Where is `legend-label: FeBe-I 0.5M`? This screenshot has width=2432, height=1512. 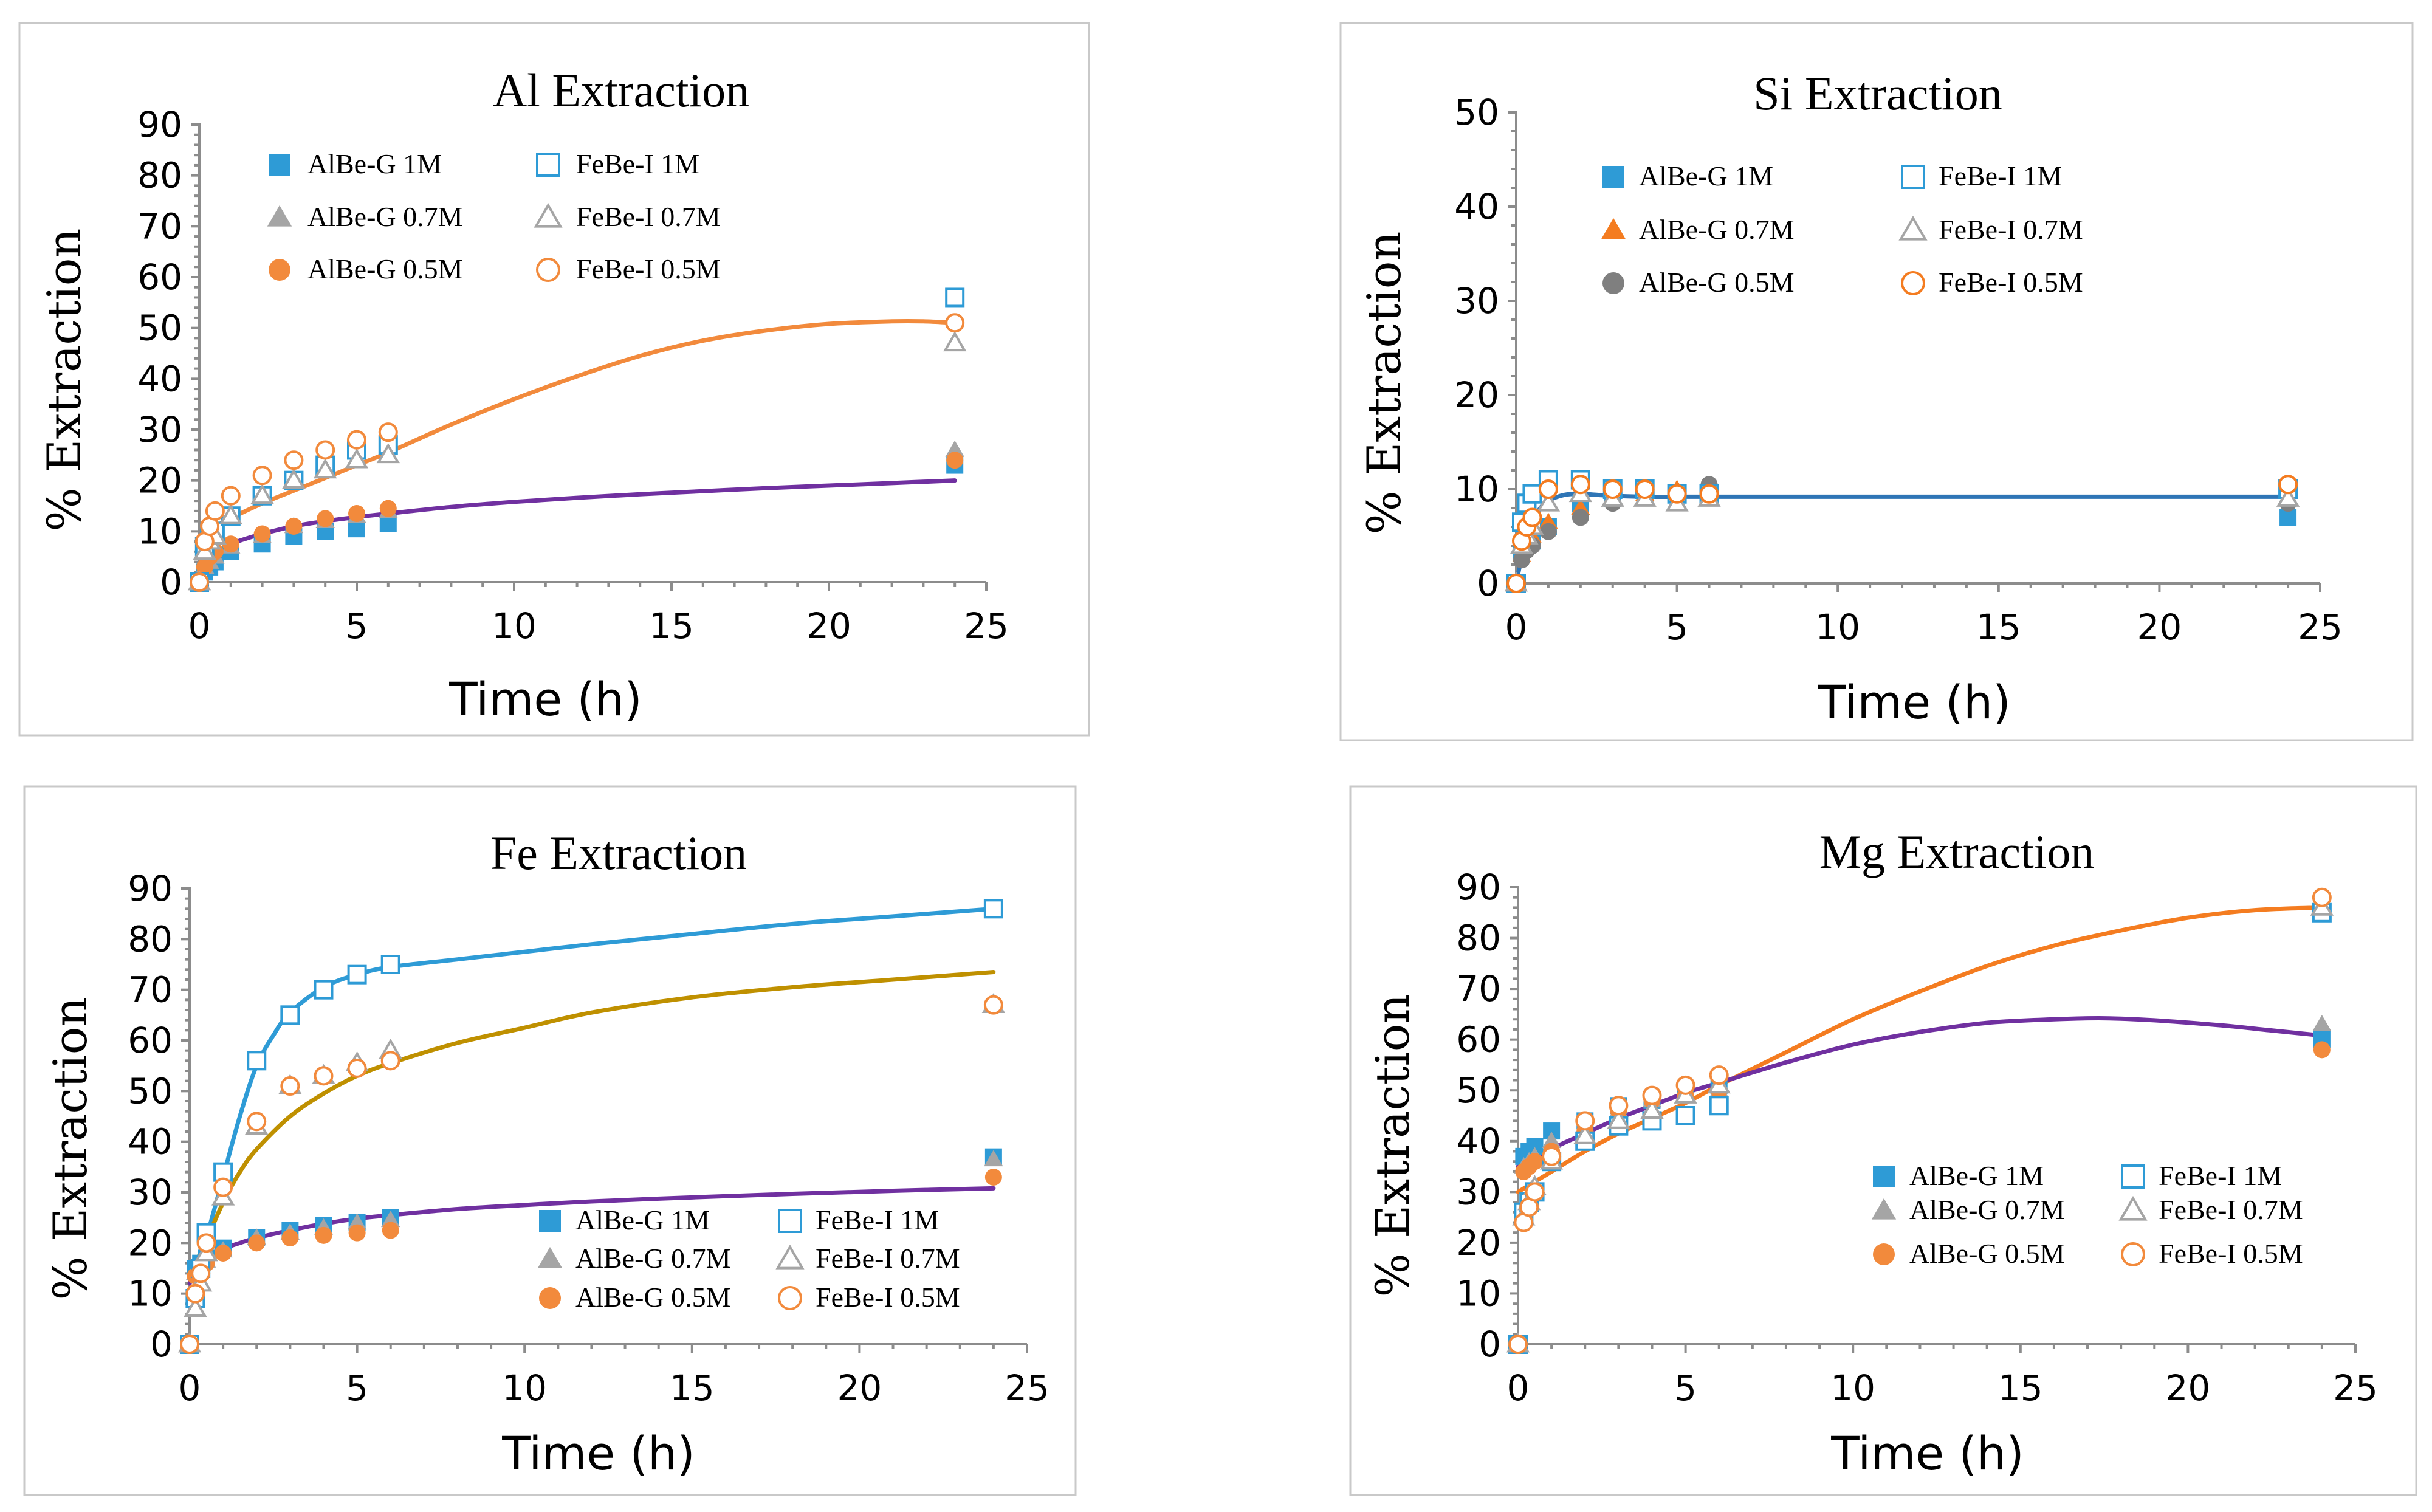
legend-label: FeBe-I 0.5M is located at coordinates (2011, 282).